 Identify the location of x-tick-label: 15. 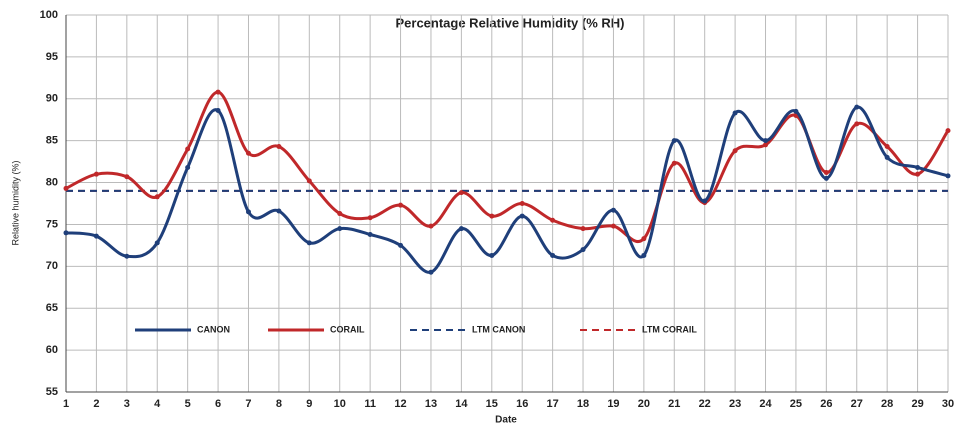
(492, 404).